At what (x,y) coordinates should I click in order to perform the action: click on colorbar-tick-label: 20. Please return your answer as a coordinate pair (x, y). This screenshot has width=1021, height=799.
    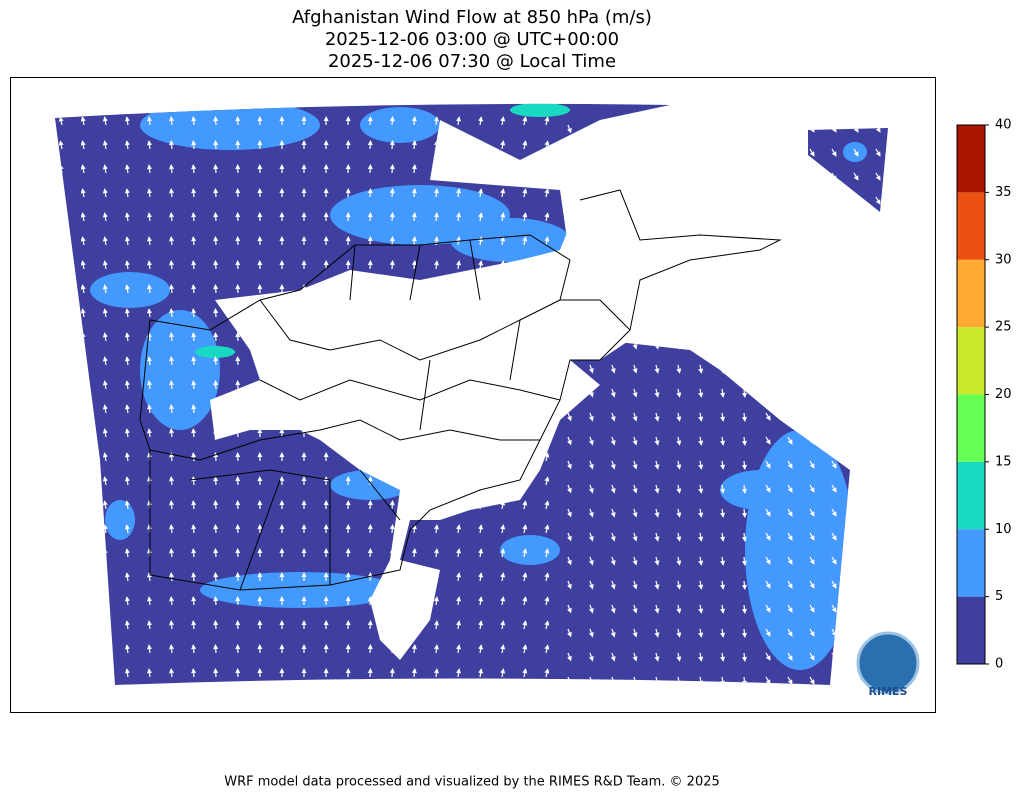
    Looking at the image, I should click on (1003, 394).